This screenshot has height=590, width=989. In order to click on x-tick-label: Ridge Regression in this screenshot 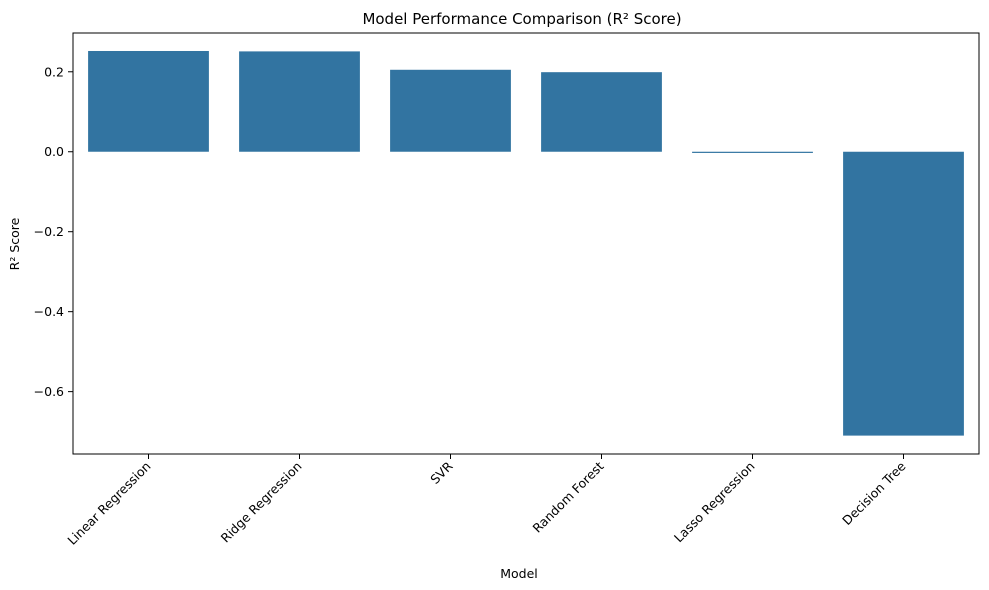, I will do `click(261, 502)`.